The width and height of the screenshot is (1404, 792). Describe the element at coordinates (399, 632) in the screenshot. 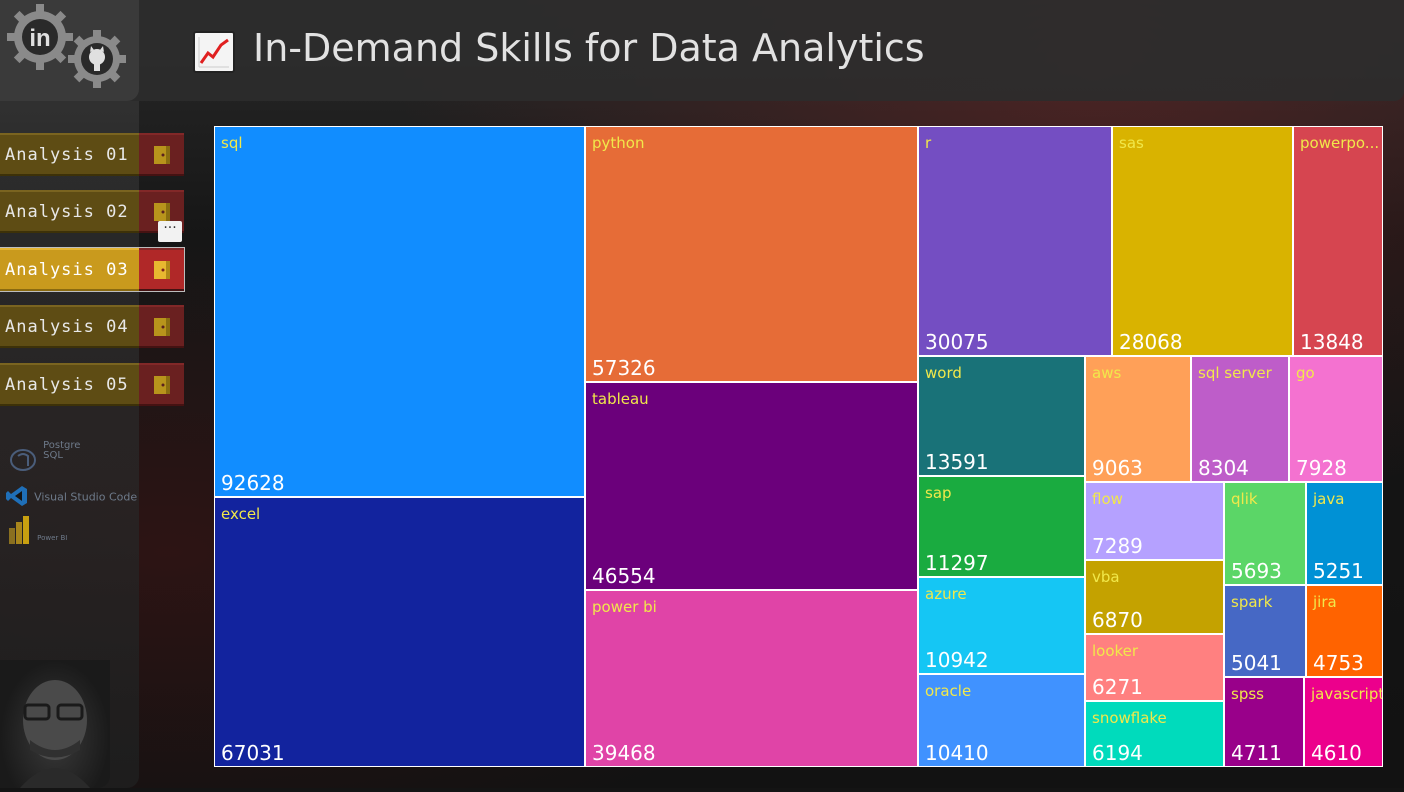

I see `treemap-tile: excel 67031` at that location.